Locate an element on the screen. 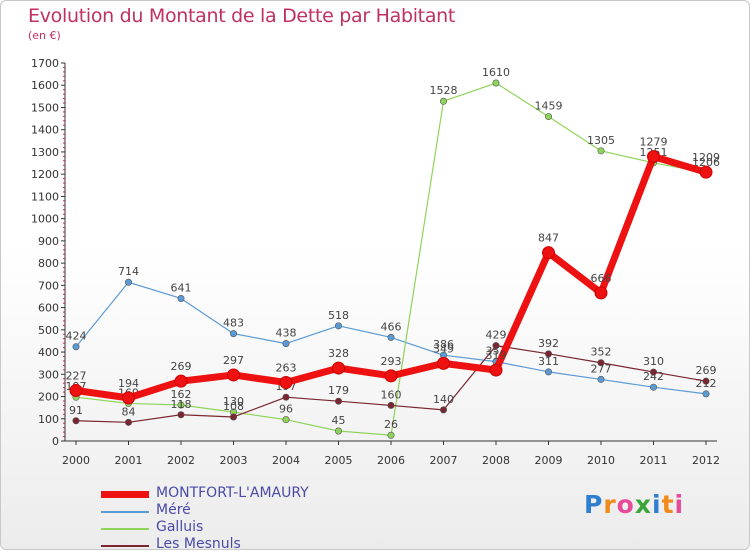 Image resolution: width=750 pixels, height=555 pixels. y-tick-label: 200 is located at coordinates (48, 397).